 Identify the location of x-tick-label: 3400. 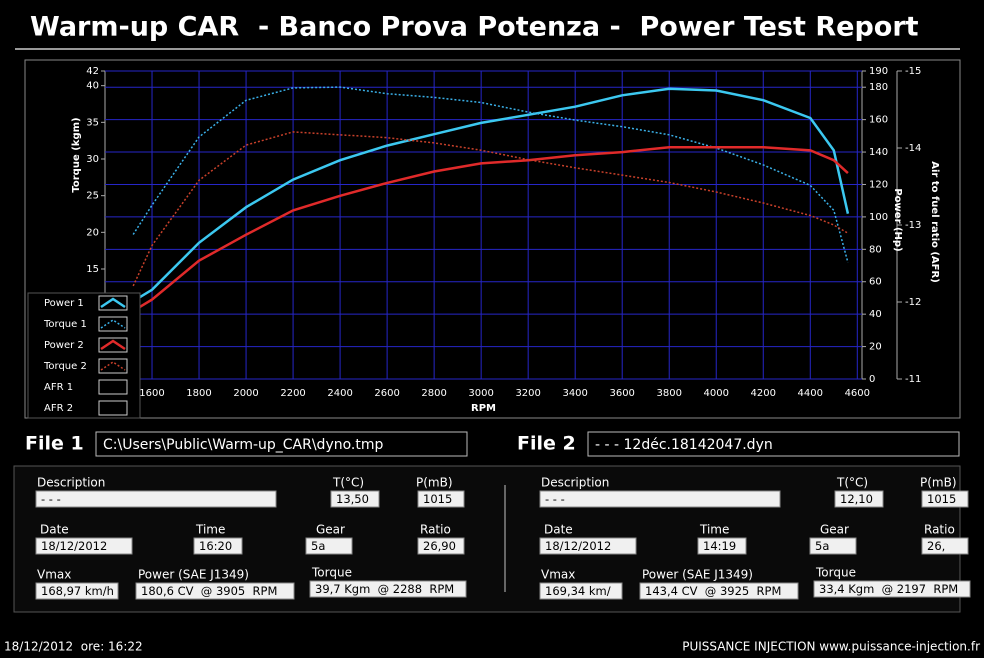
(574, 393).